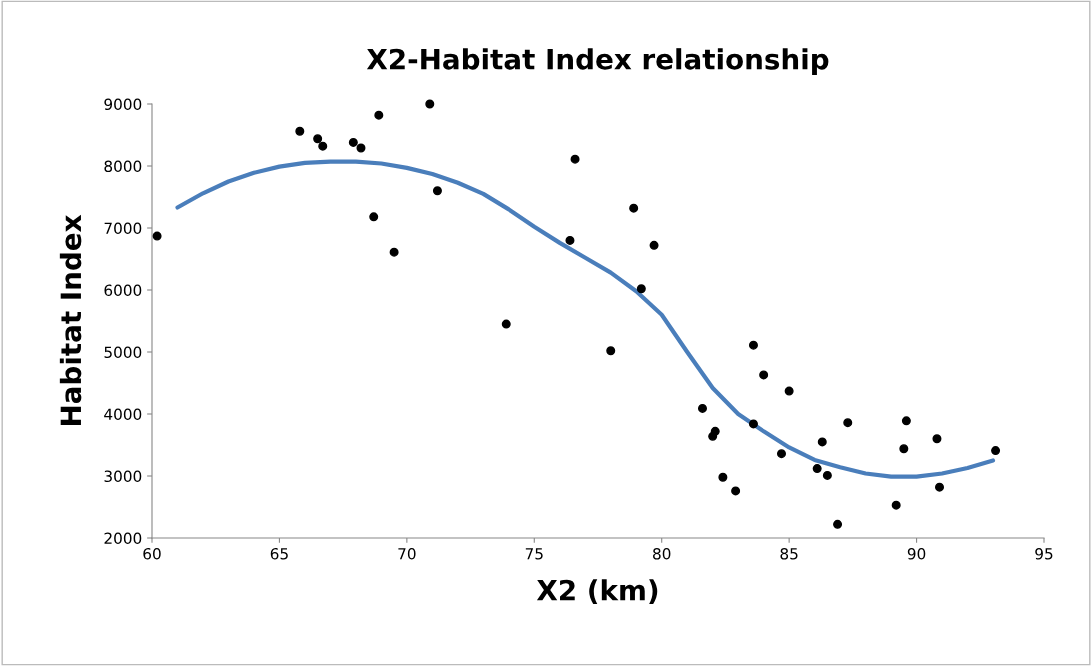  Describe the element at coordinates (123, 290) in the screenshot. I see `y-tick-label: 6000` at that location.